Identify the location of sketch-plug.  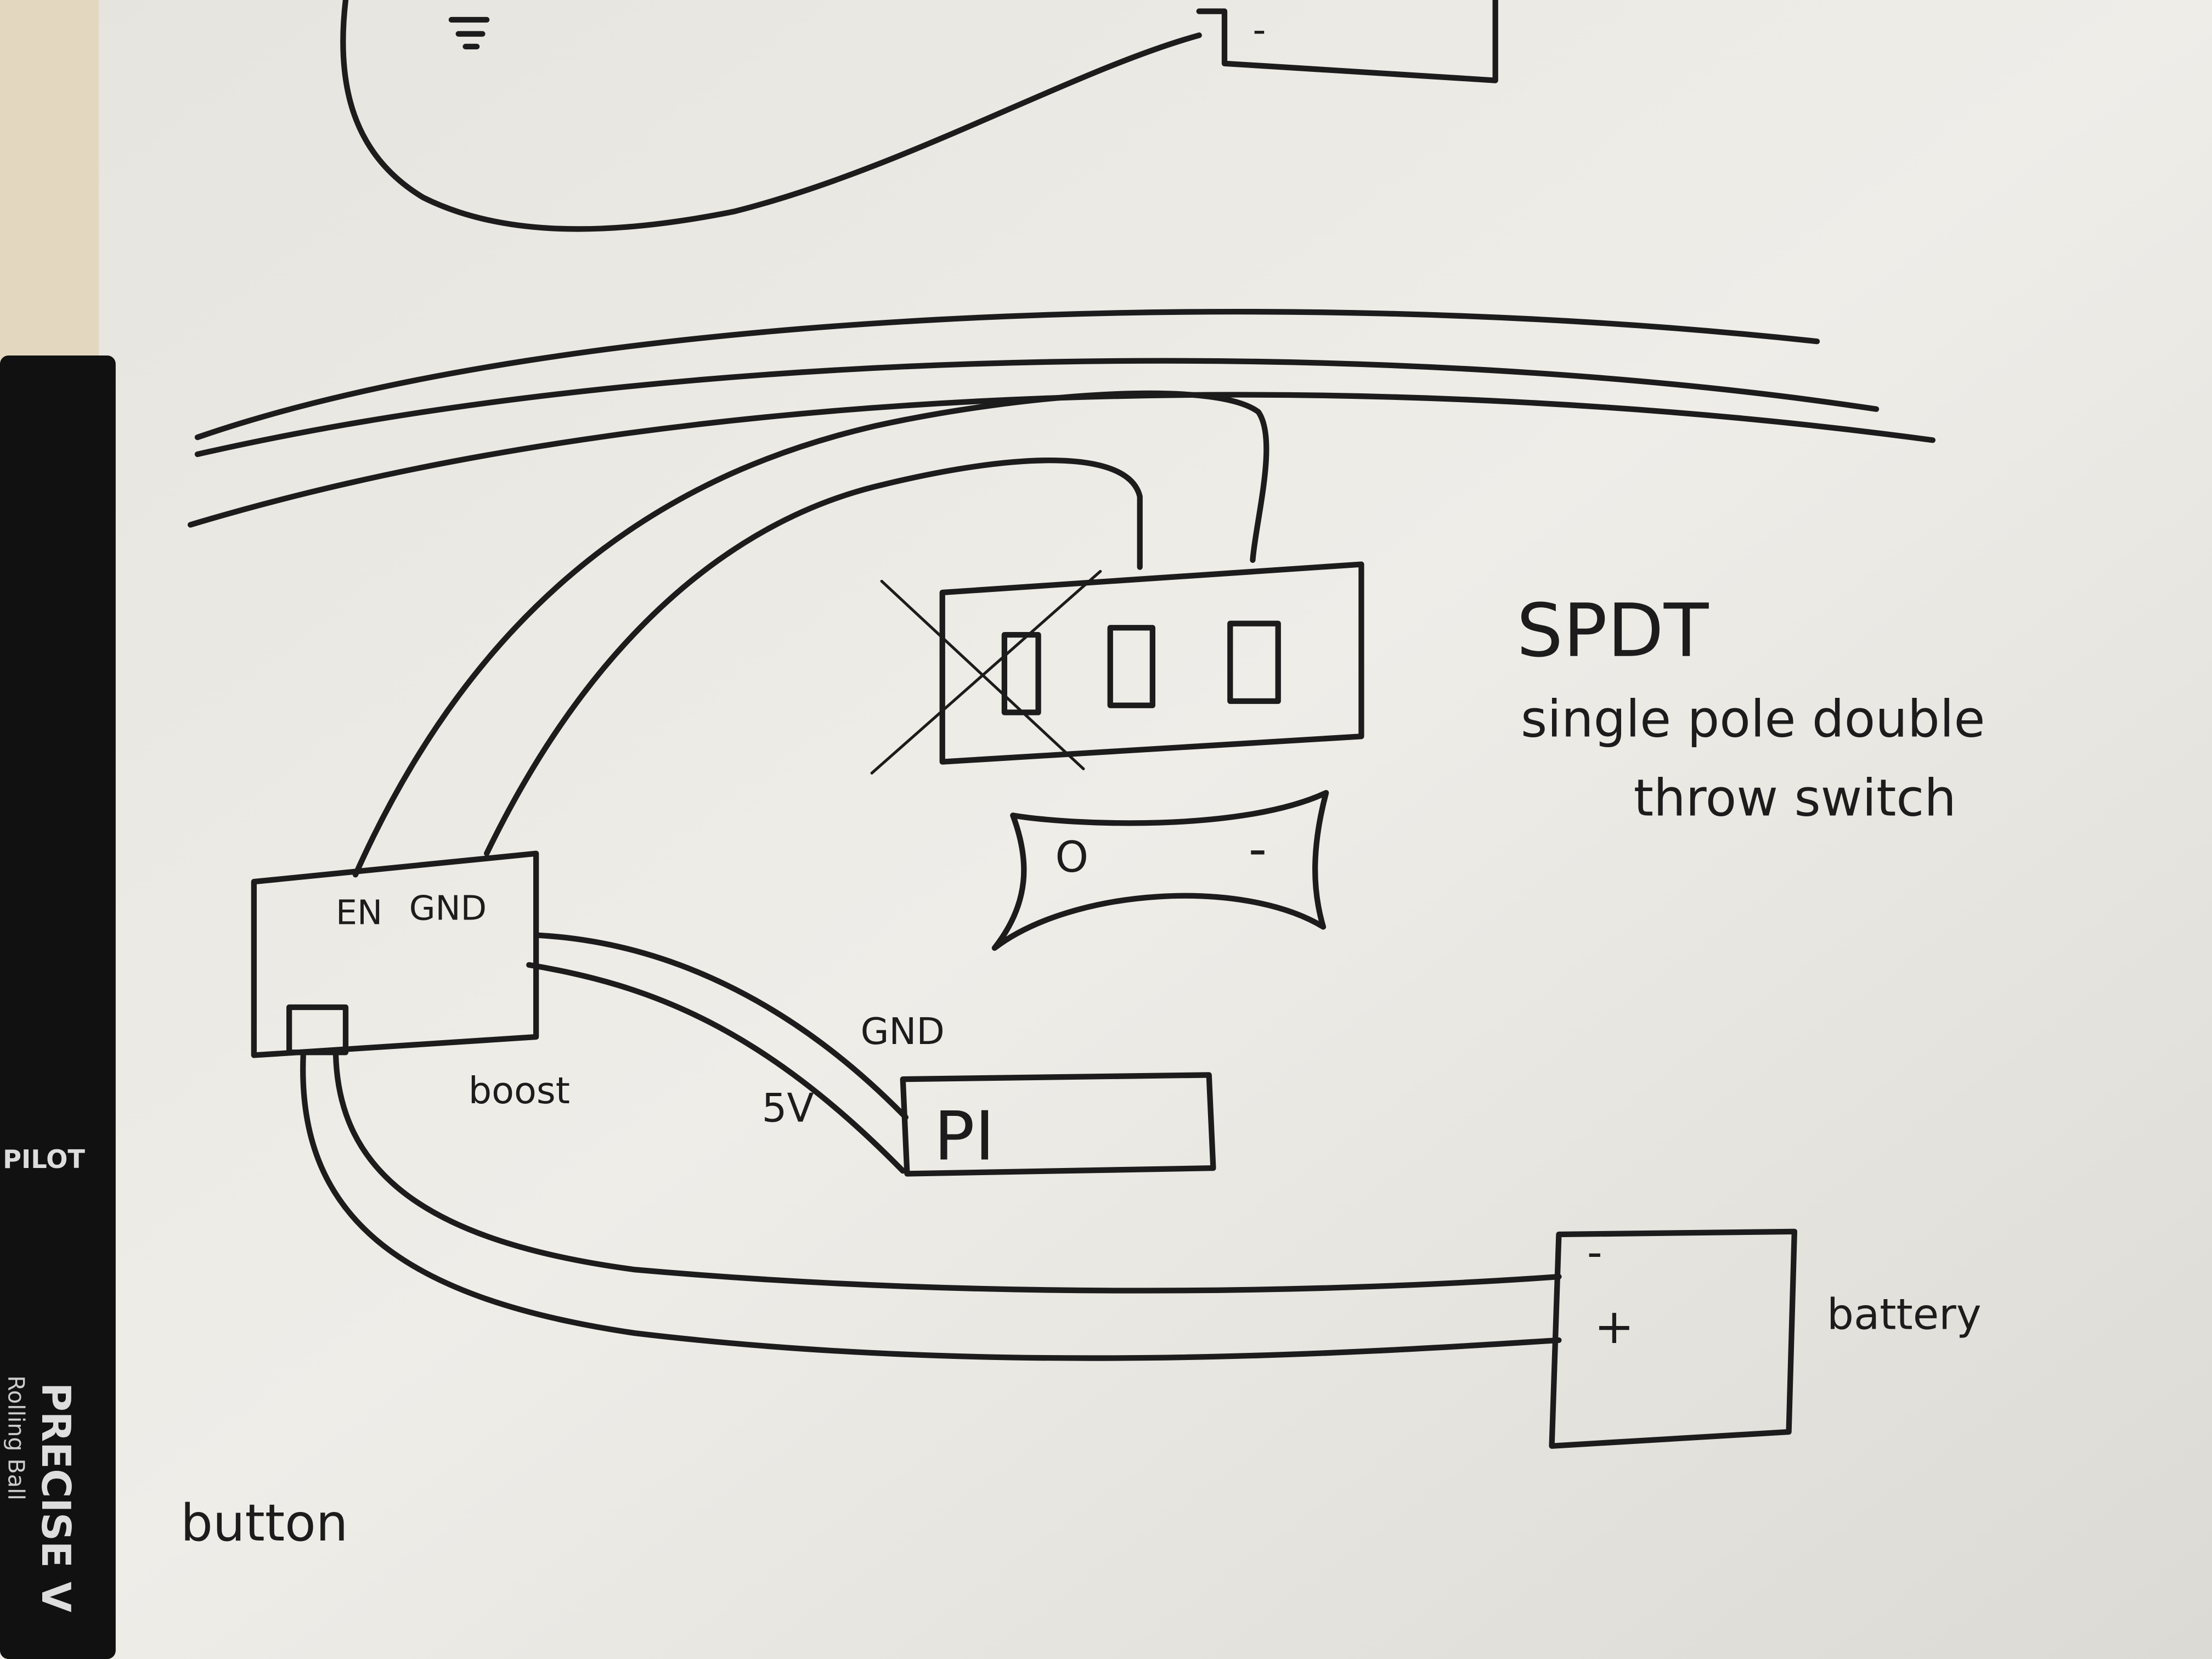
(1347, 41).